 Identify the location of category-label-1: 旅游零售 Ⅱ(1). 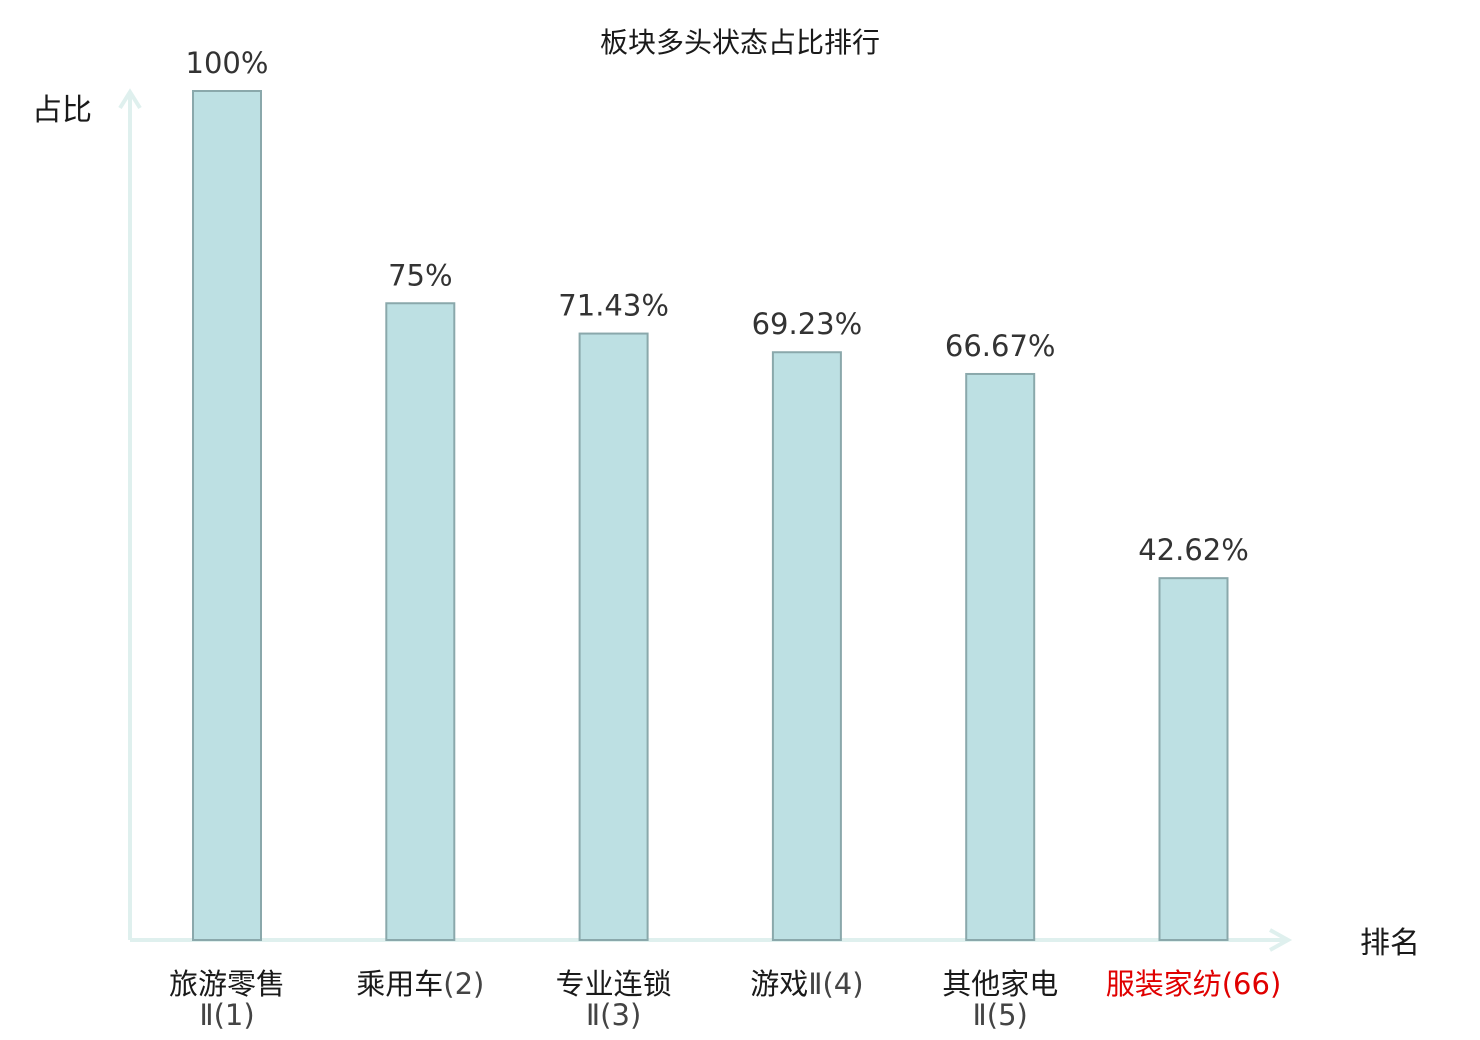
(227, 999).